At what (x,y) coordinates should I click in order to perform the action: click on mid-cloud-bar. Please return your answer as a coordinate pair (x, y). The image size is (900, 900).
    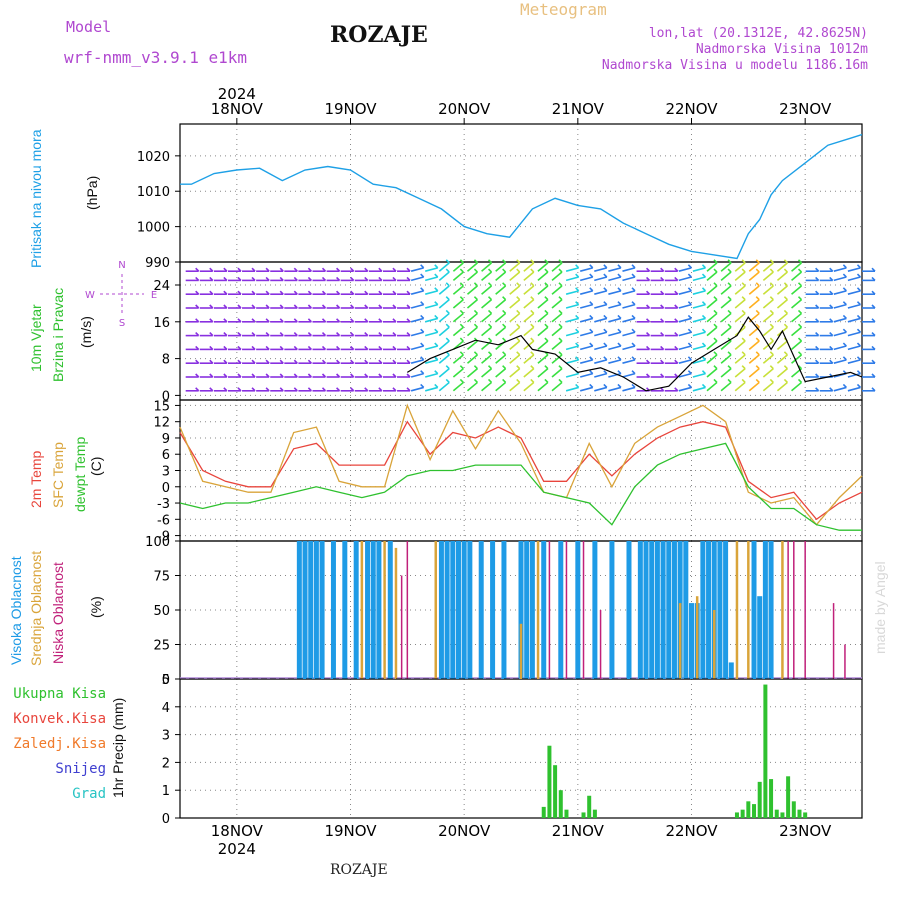
    Looking at the image, I should click on (362, 610).